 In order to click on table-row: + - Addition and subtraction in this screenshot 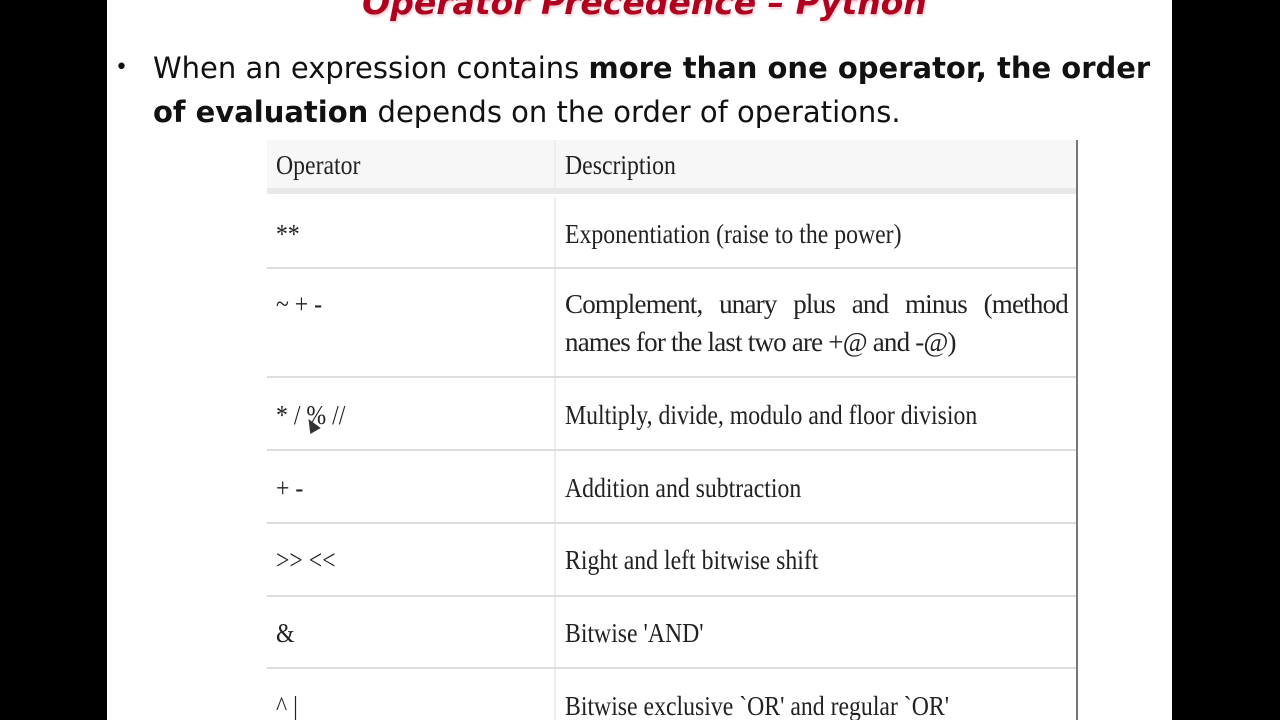, I will do `click(671, 487)`.